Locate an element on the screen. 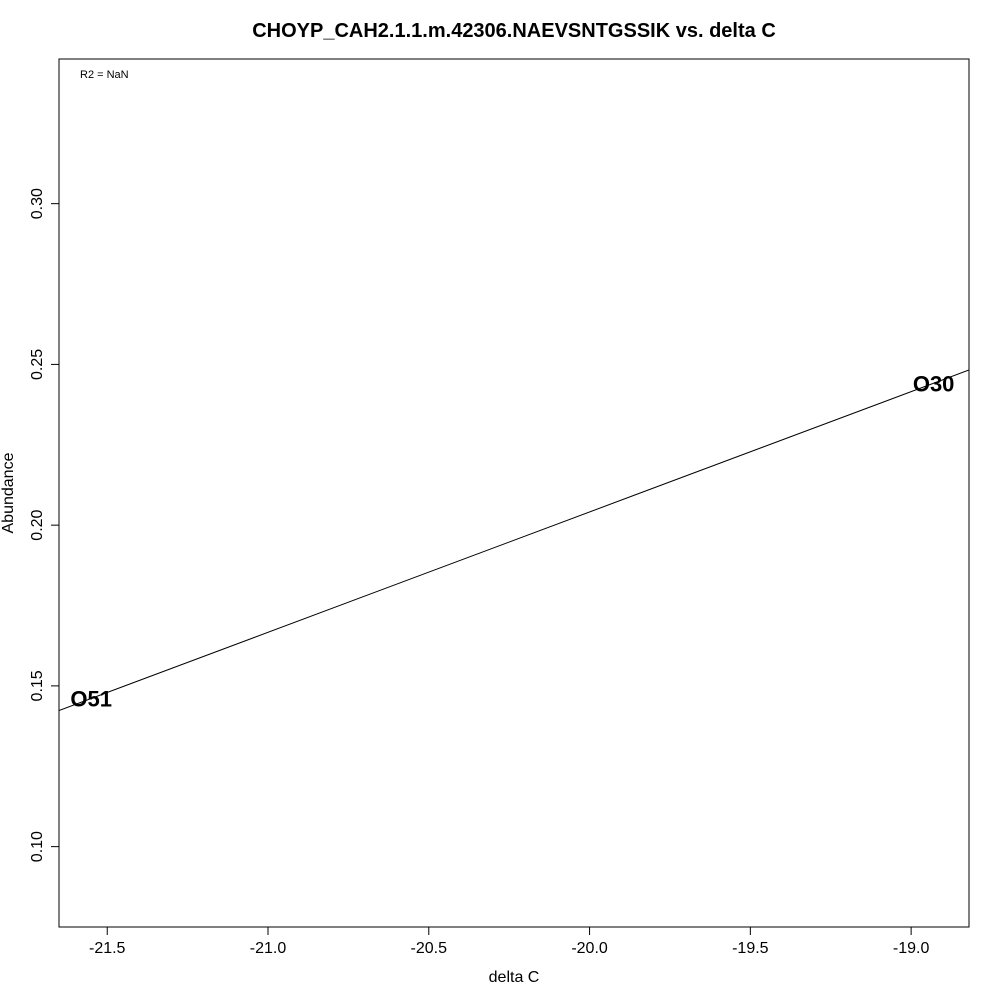 This screenshot has width=1000, height=1000. point-label-o51: O51 is located at coordinates (91, 699).